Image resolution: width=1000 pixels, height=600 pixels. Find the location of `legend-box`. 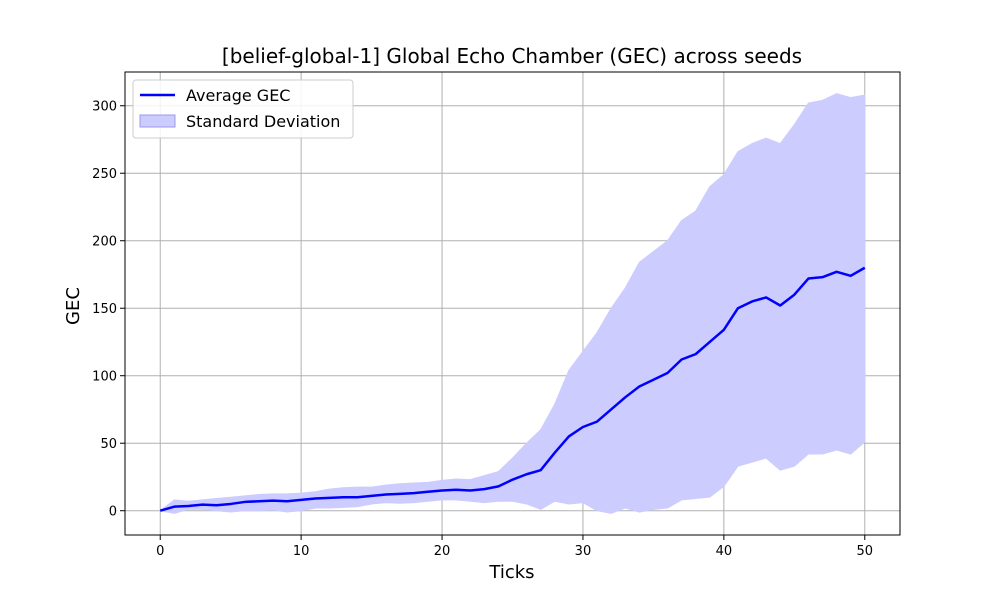

legend-box is located at coordinates (243, 109).